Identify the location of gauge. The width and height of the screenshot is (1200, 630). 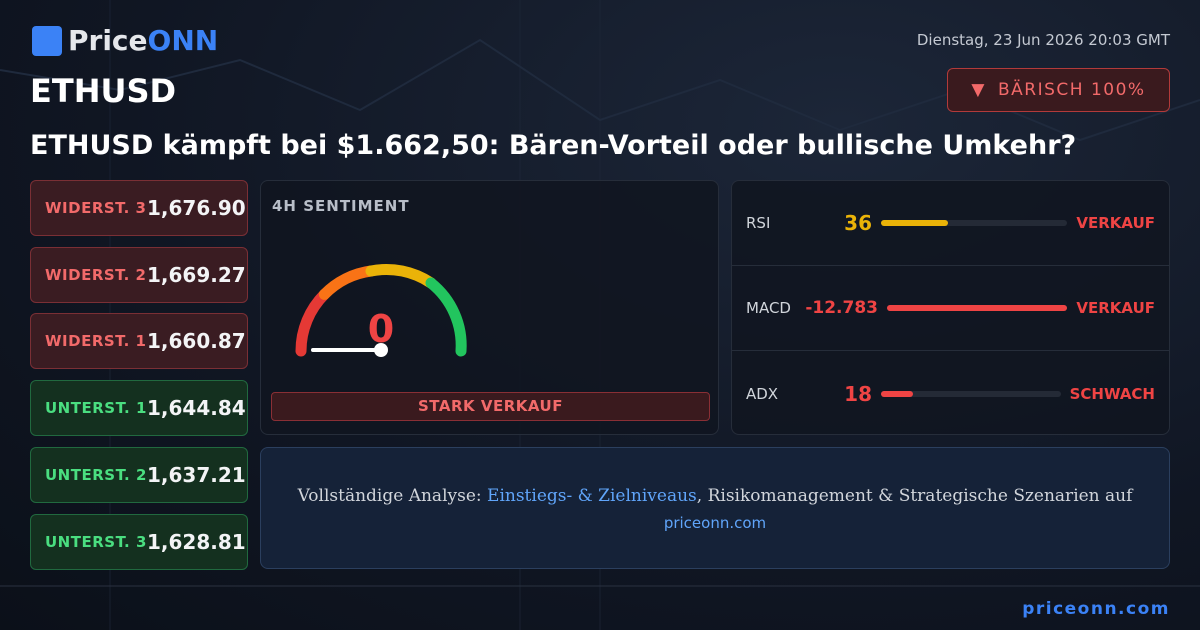
(381, 310).